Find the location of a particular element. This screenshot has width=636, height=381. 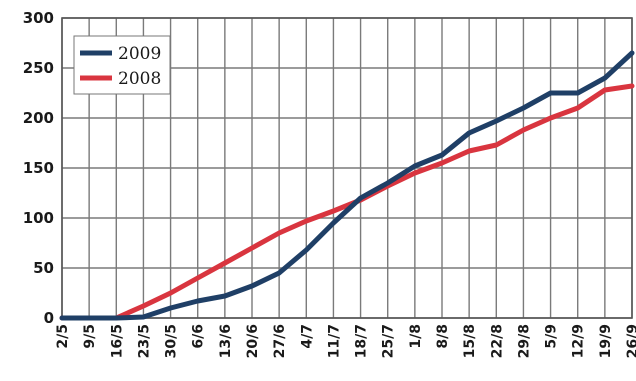

y-tick-label: 250 is located at coordinates (38, 68).